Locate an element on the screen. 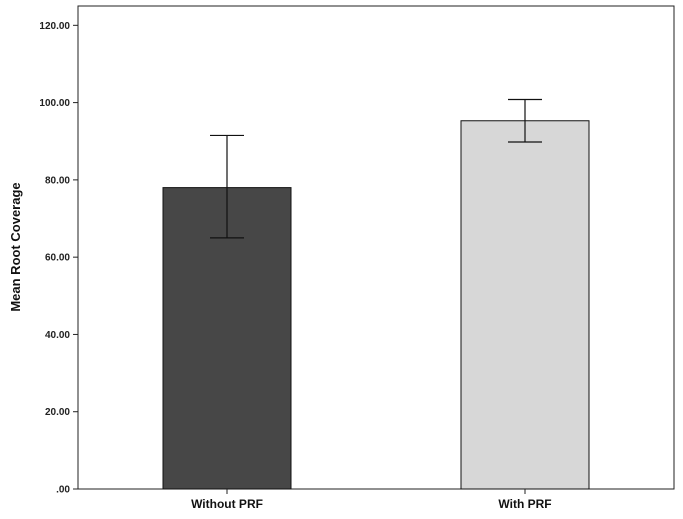 This screenshot has height=519, width=683. y-tick-label: 80.00 is located at coordinates (57, 180).